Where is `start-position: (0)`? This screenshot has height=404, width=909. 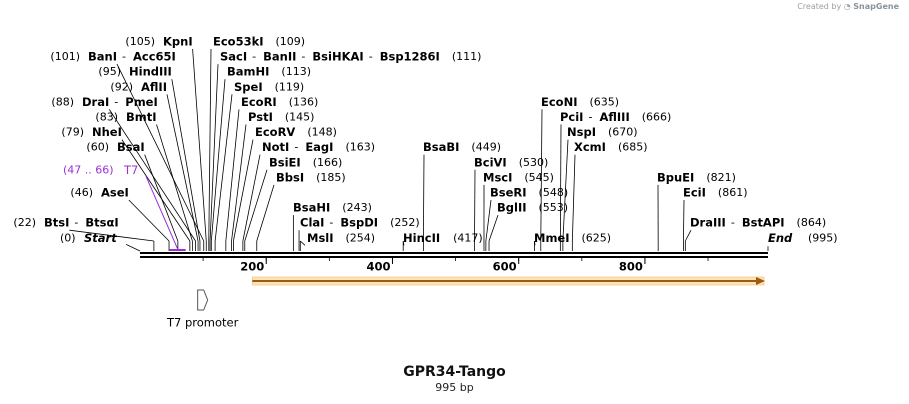 start-position: (0) is located at coordinates (68, 237).